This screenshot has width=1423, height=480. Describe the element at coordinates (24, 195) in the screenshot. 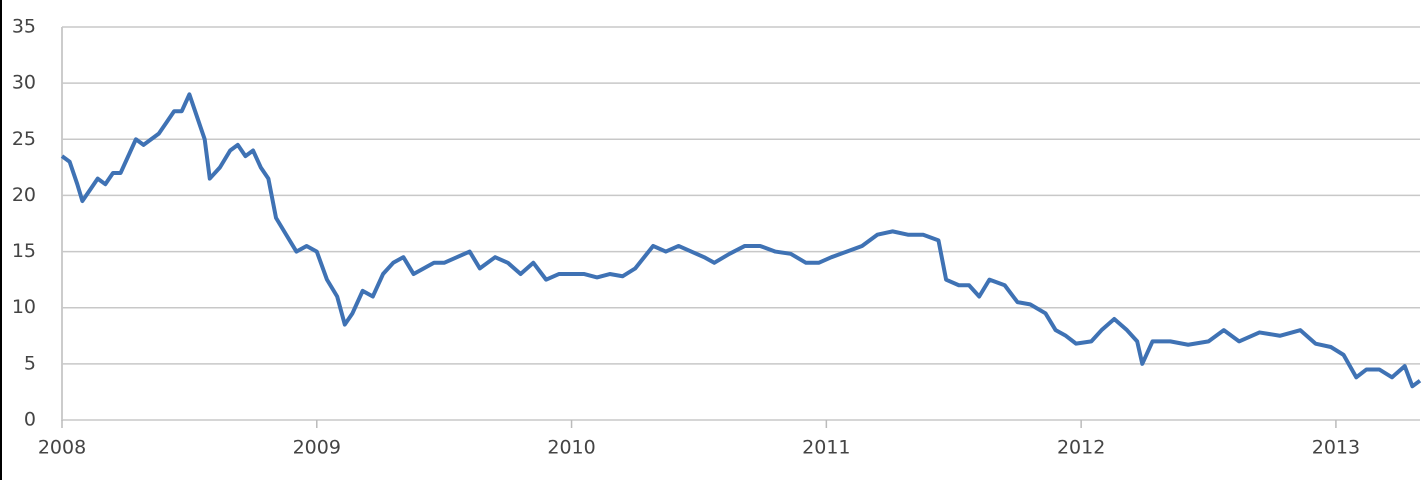

I see `y-tick-label: 20` at that location.